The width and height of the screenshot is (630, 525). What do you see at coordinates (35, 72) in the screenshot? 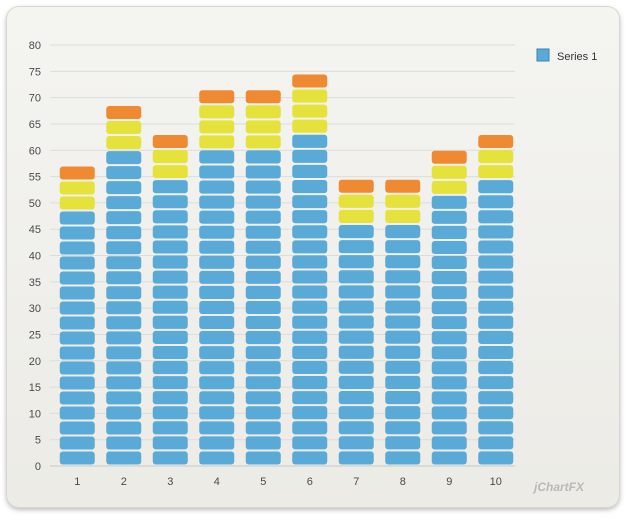
I see `y-tick-label: 75` at bounding box center [35, 72].